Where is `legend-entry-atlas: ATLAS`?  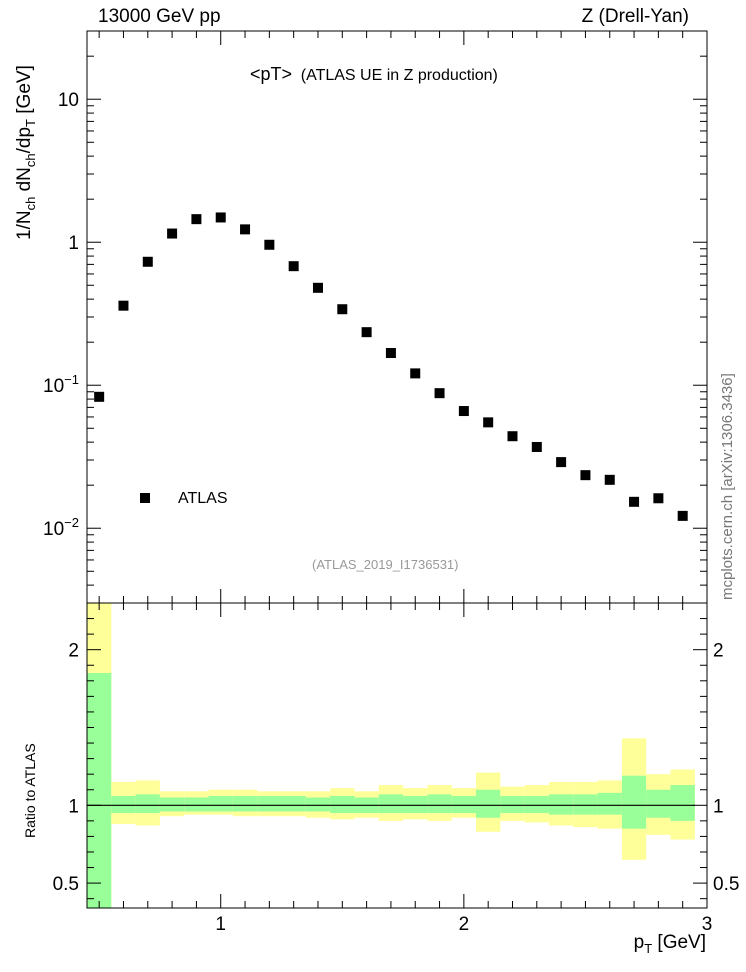
legend-entry-atlas: ATLAS is located at coordinates (203, 498).